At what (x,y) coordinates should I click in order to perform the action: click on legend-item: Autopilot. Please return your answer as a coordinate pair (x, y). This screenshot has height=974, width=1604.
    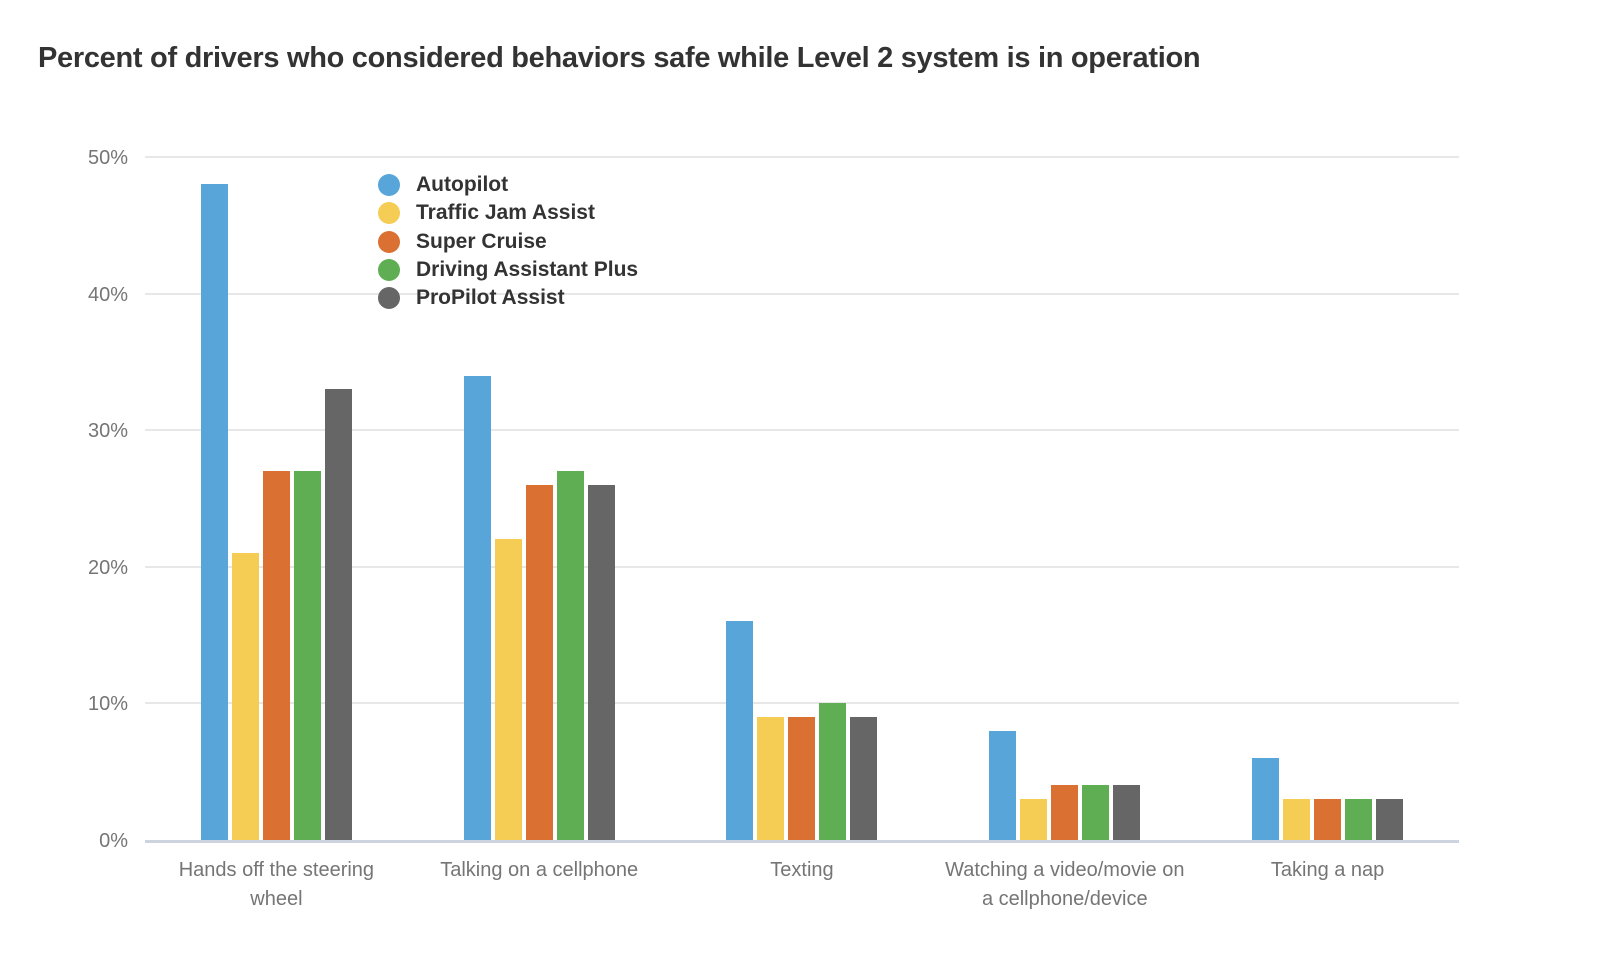
    Looking at the image, I should click on (508, 184).